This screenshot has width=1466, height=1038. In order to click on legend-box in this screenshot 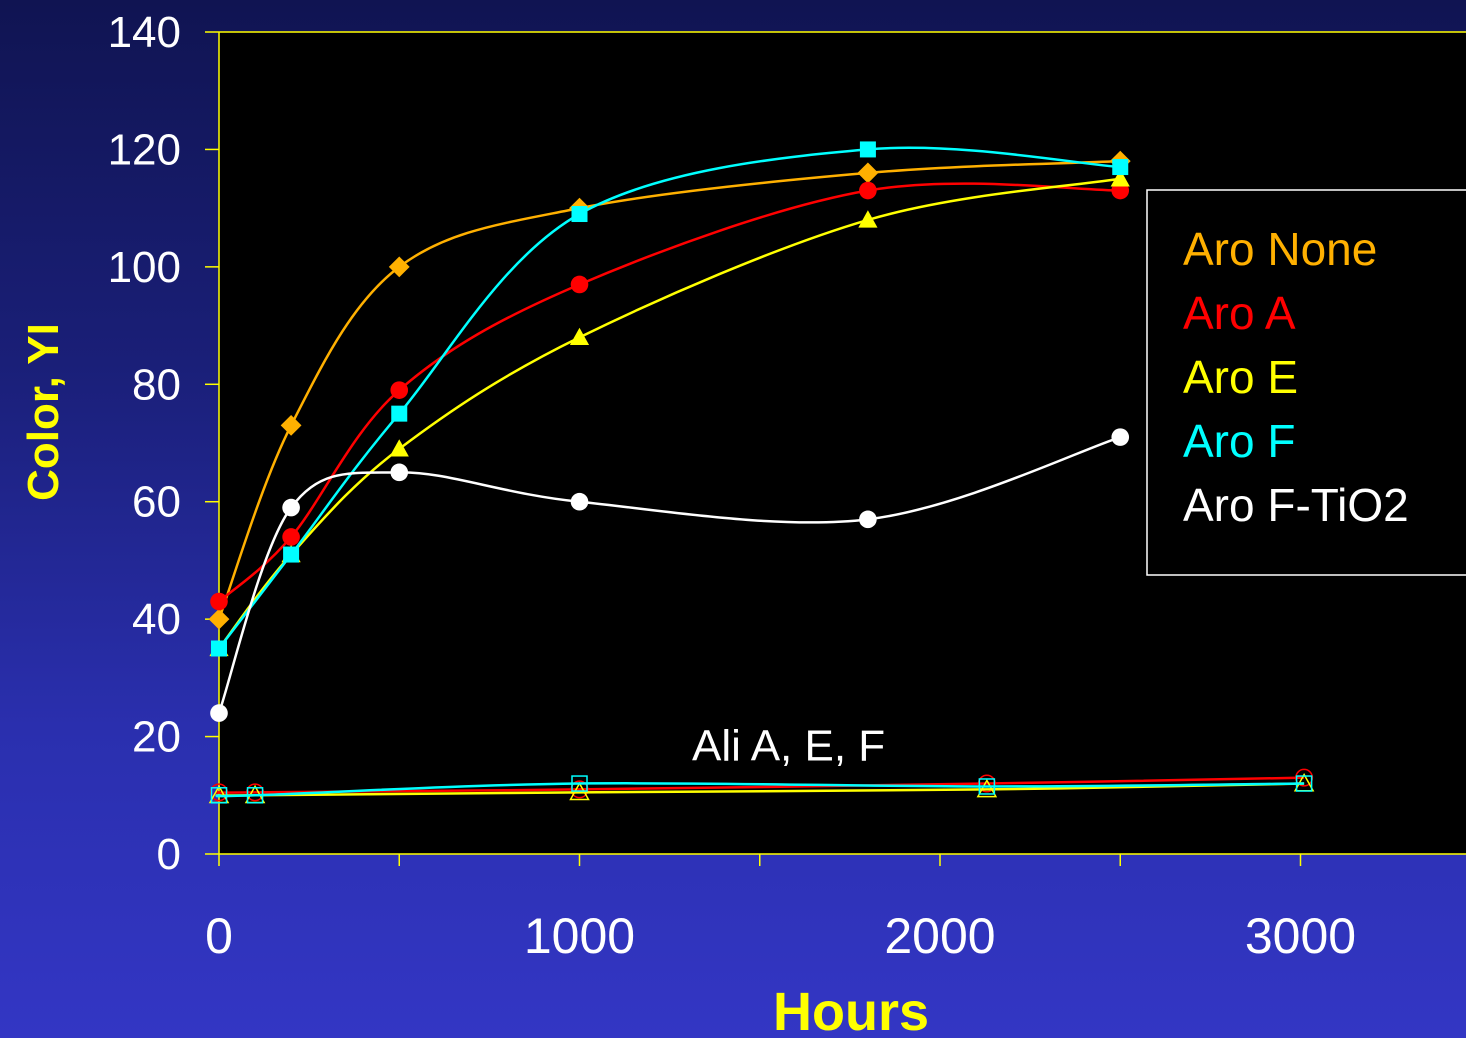, I will do `click(1306, 382)`.